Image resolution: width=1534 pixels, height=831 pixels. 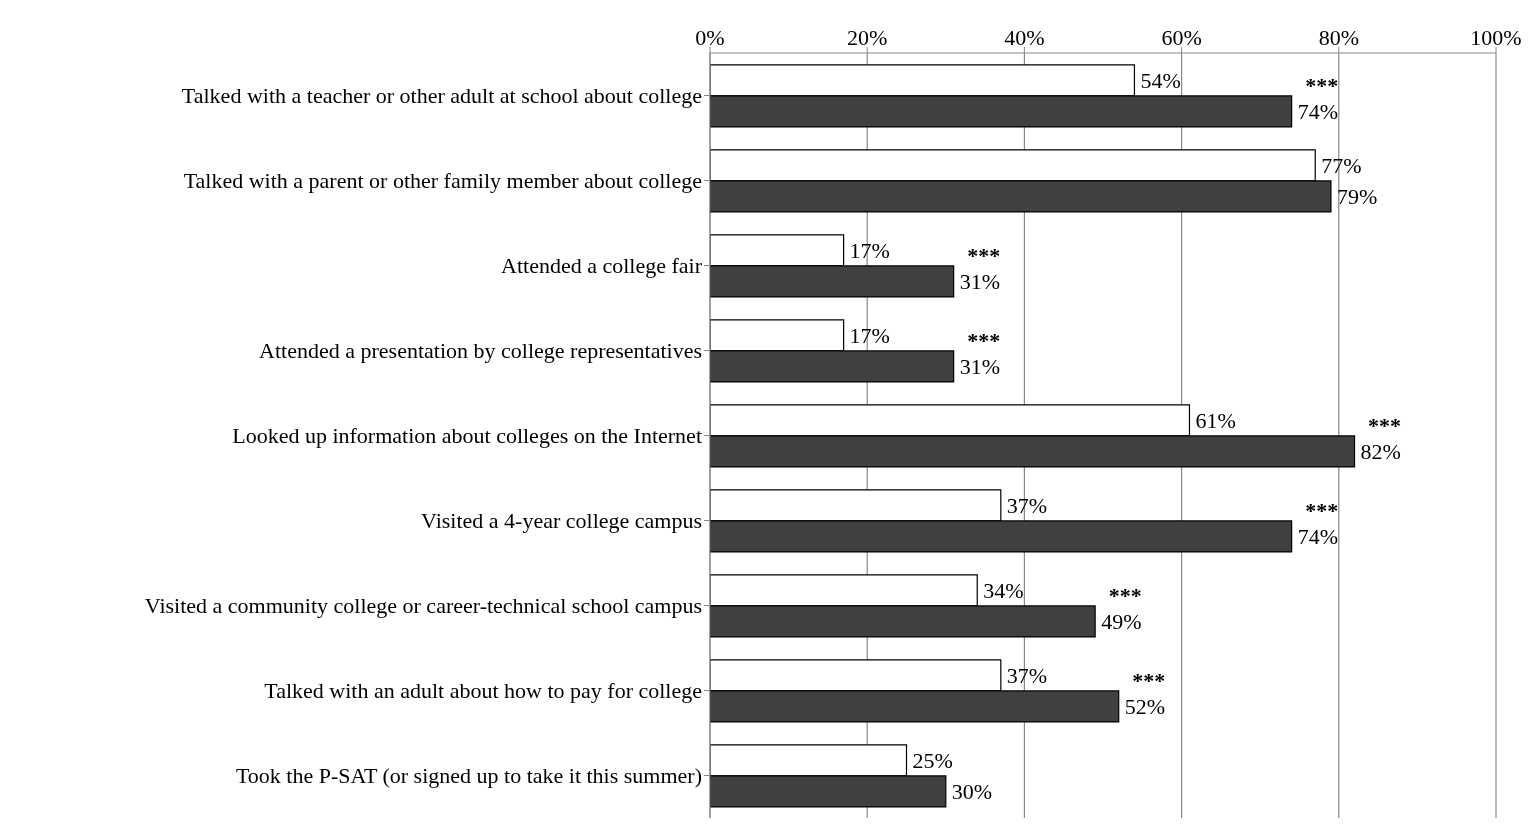 I want to click on data-label: 25%, so click(x=932, y=760).